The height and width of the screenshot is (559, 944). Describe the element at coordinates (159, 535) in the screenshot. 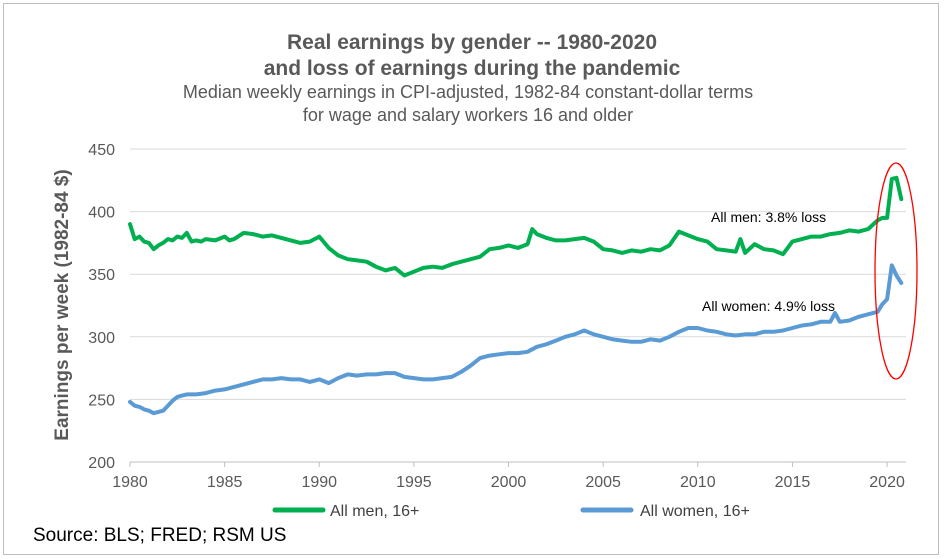

I see `source-note: Source: BLS; FRED; RSM US` at that location.